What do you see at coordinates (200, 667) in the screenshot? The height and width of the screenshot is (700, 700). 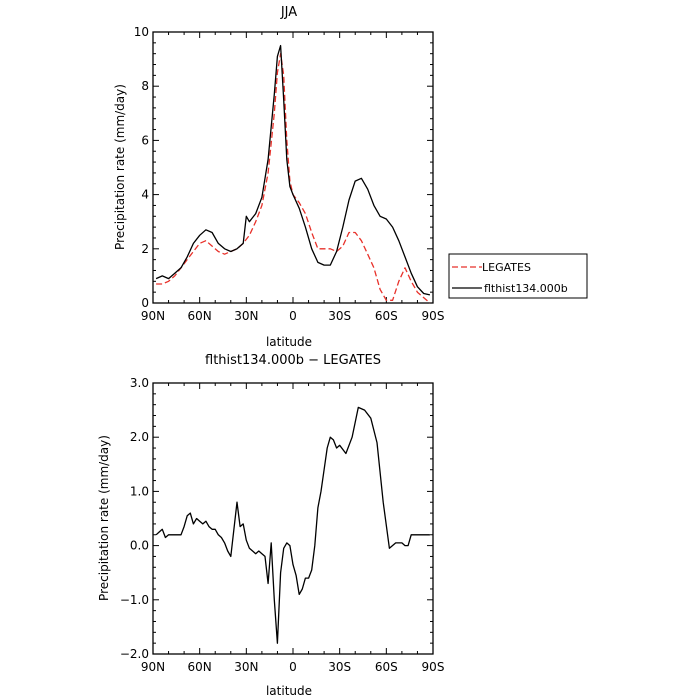 I see `bottom-chart-xtick-label: 60N` at bounding box center [200, 667].